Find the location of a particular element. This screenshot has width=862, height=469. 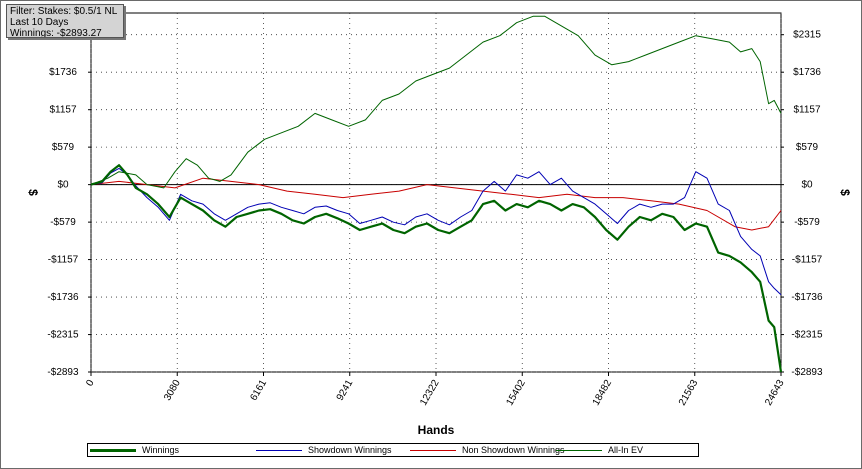

x-tick-label: 9241 is located at coordinates (345, 390).